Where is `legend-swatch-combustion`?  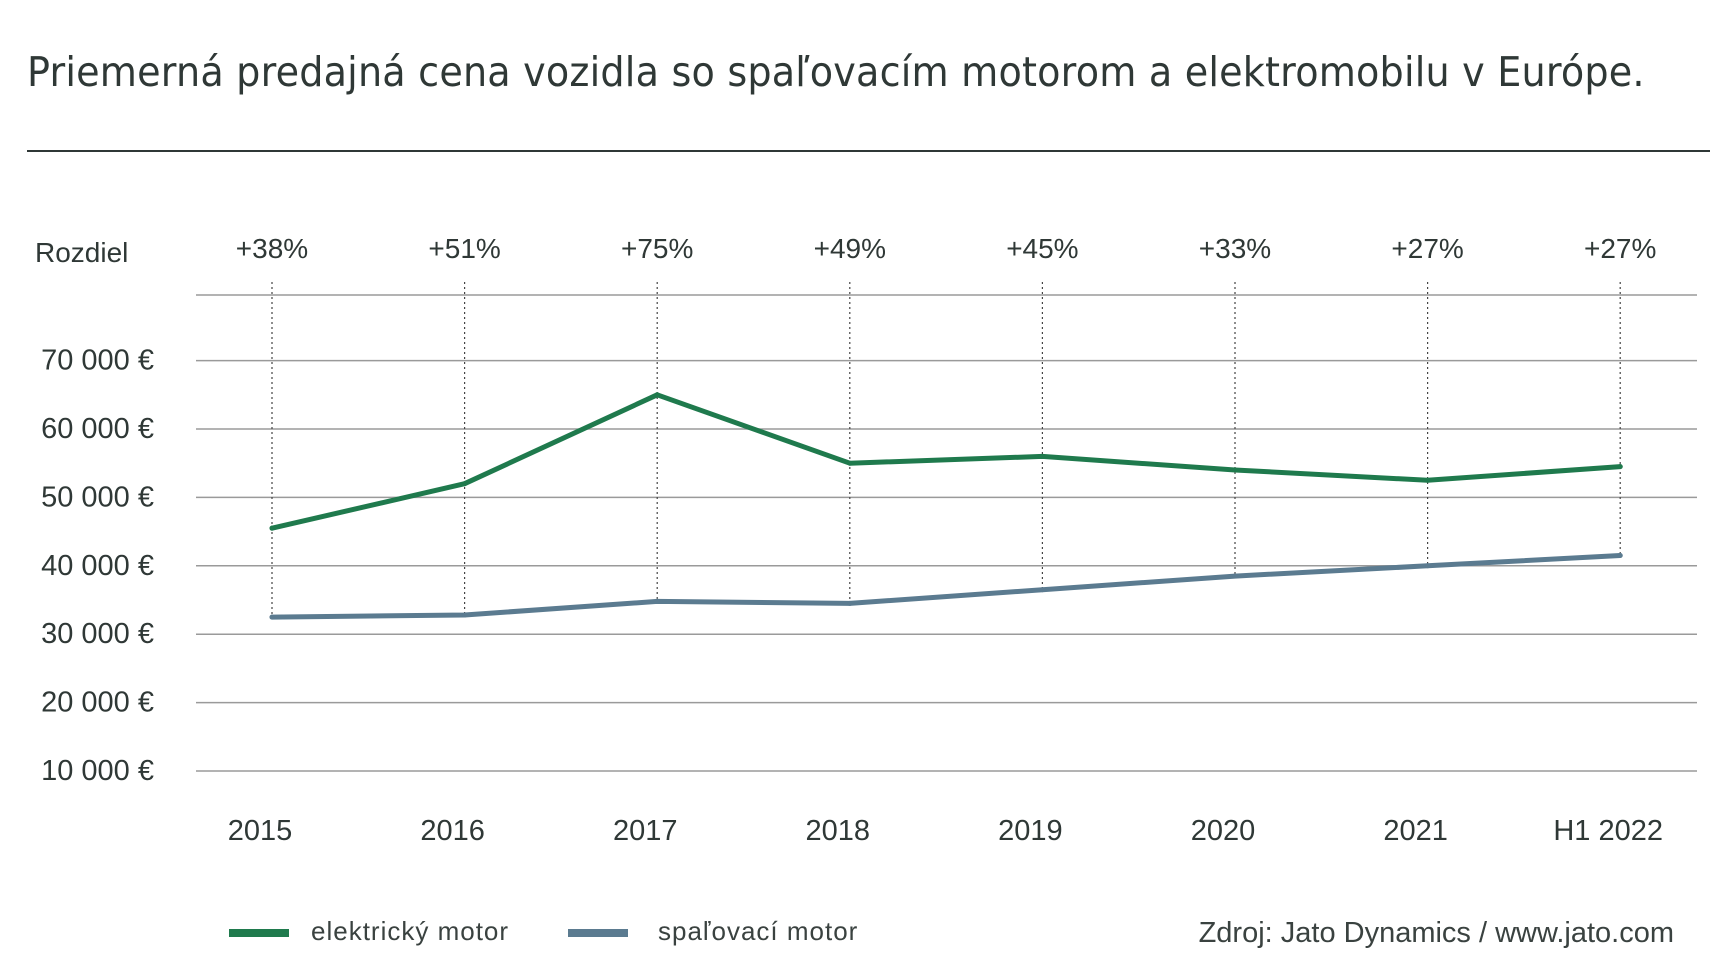
legend-swatch-combustion is located at coordinates (598, 933).